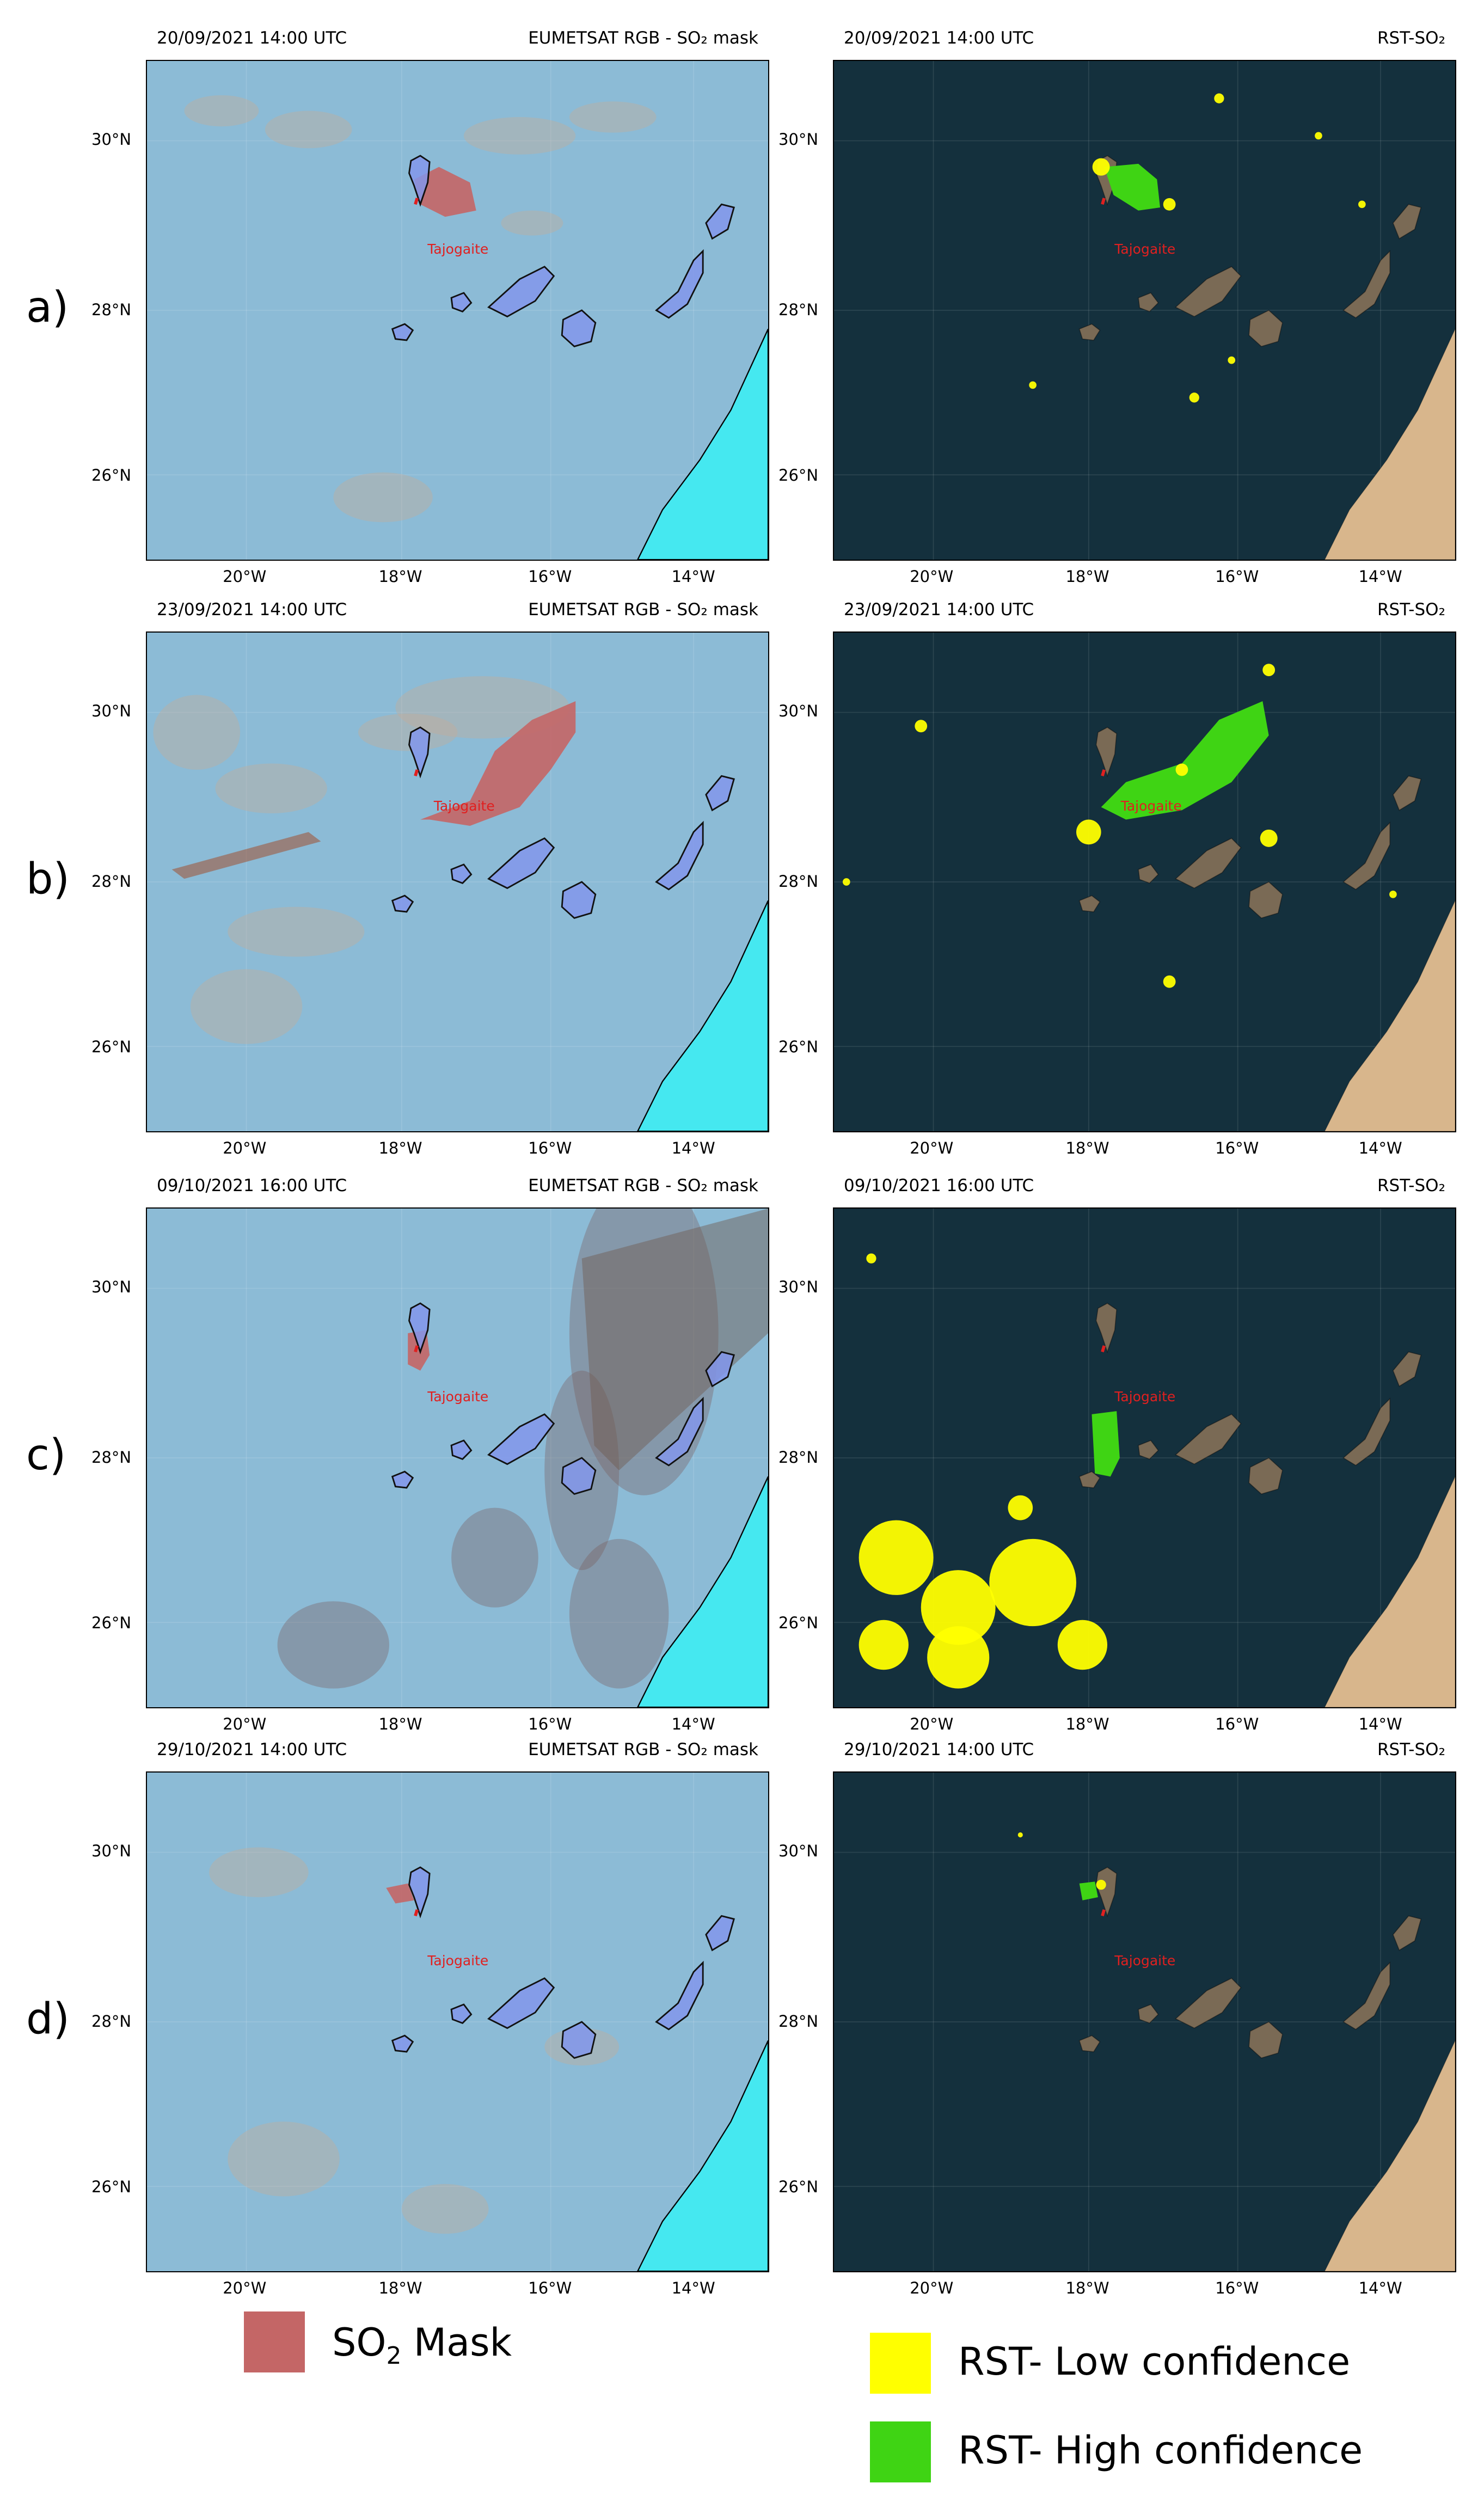 This screenshot has width=1484, height=2514. I want to click on row-label: a), so click(47, 308).